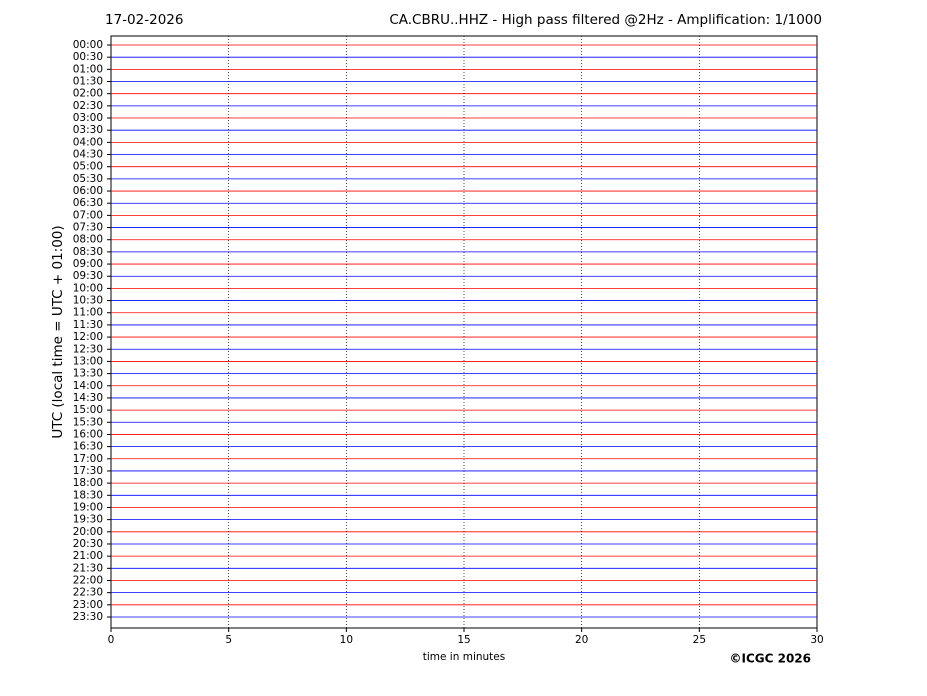 Image resolution: width=927 pixels, height=696 pixels. I want to click on copyright: ©ICGC 2026, so click(770, 659).